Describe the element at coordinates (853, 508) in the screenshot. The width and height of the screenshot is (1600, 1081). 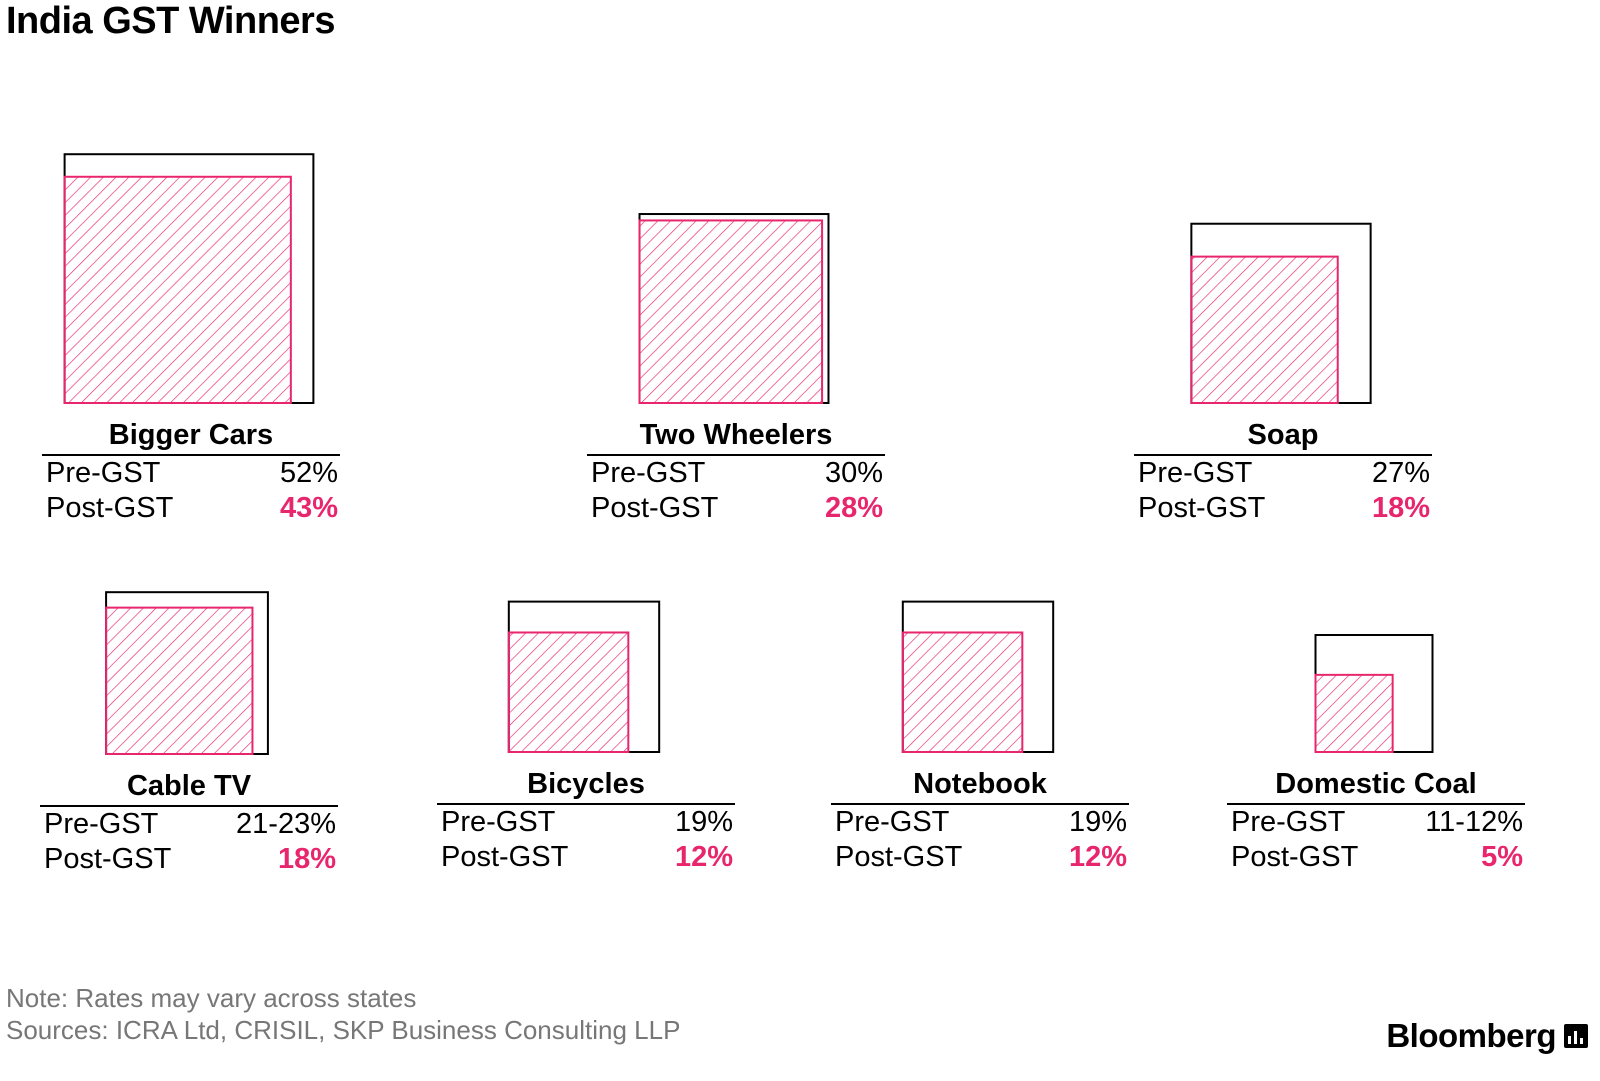
I see `post-gst-value: 28%` at that location.